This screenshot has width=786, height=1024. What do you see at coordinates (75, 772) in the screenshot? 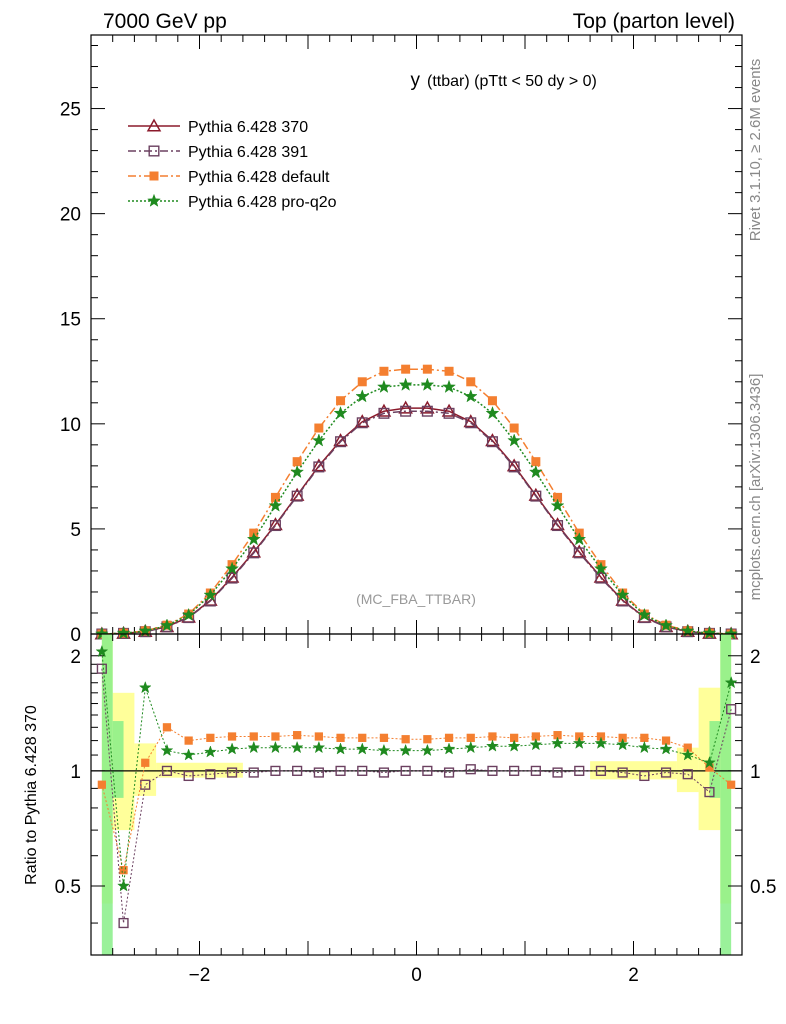
I see `ratio-y-tick-label-left: 1` at bounding box center [75, 772].